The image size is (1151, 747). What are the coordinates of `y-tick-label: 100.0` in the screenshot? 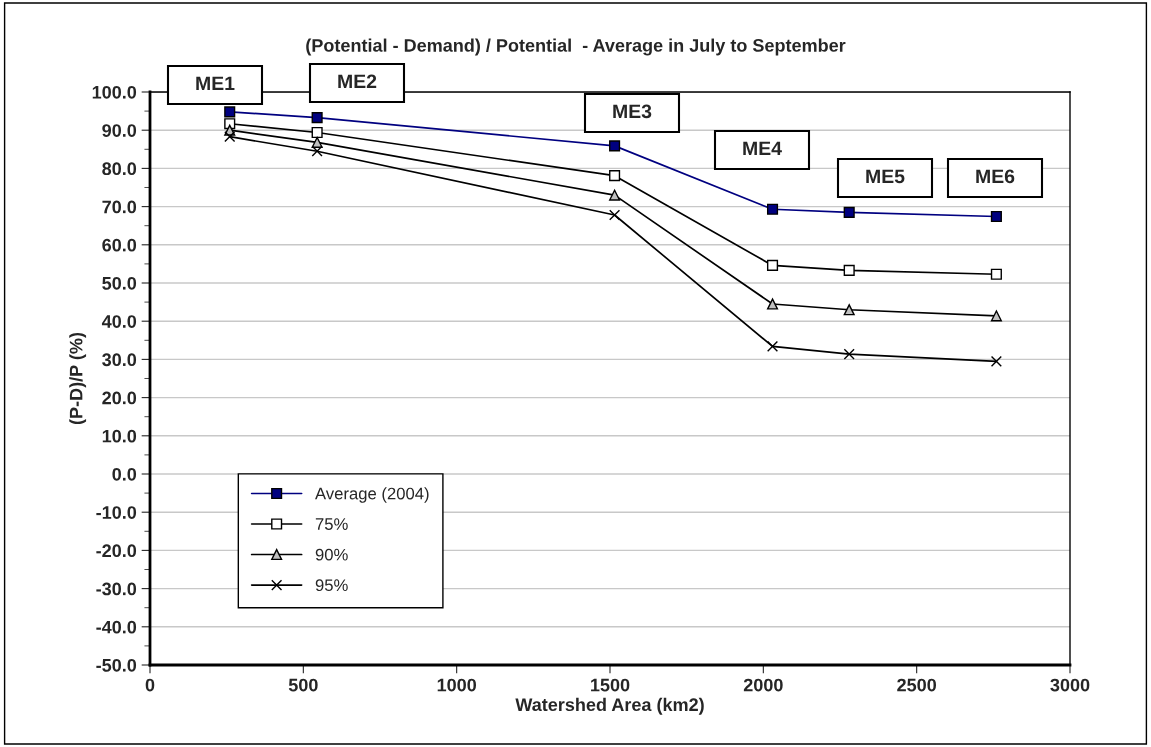 It's located at (114, 92).